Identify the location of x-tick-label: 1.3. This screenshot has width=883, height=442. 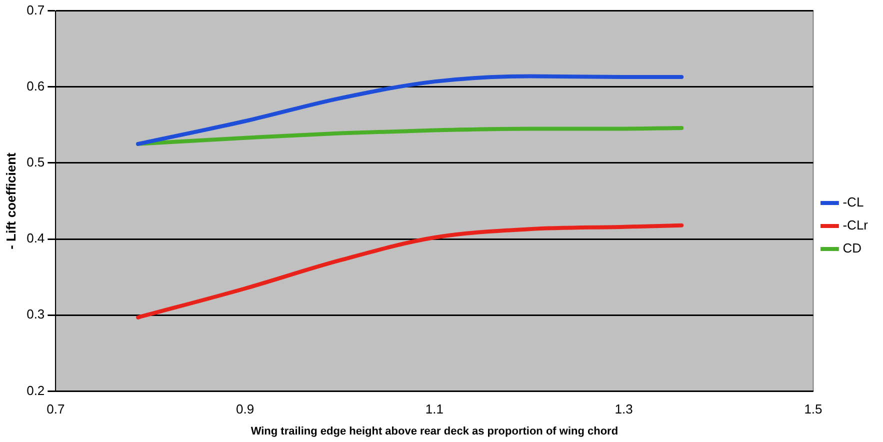
(623, 409).